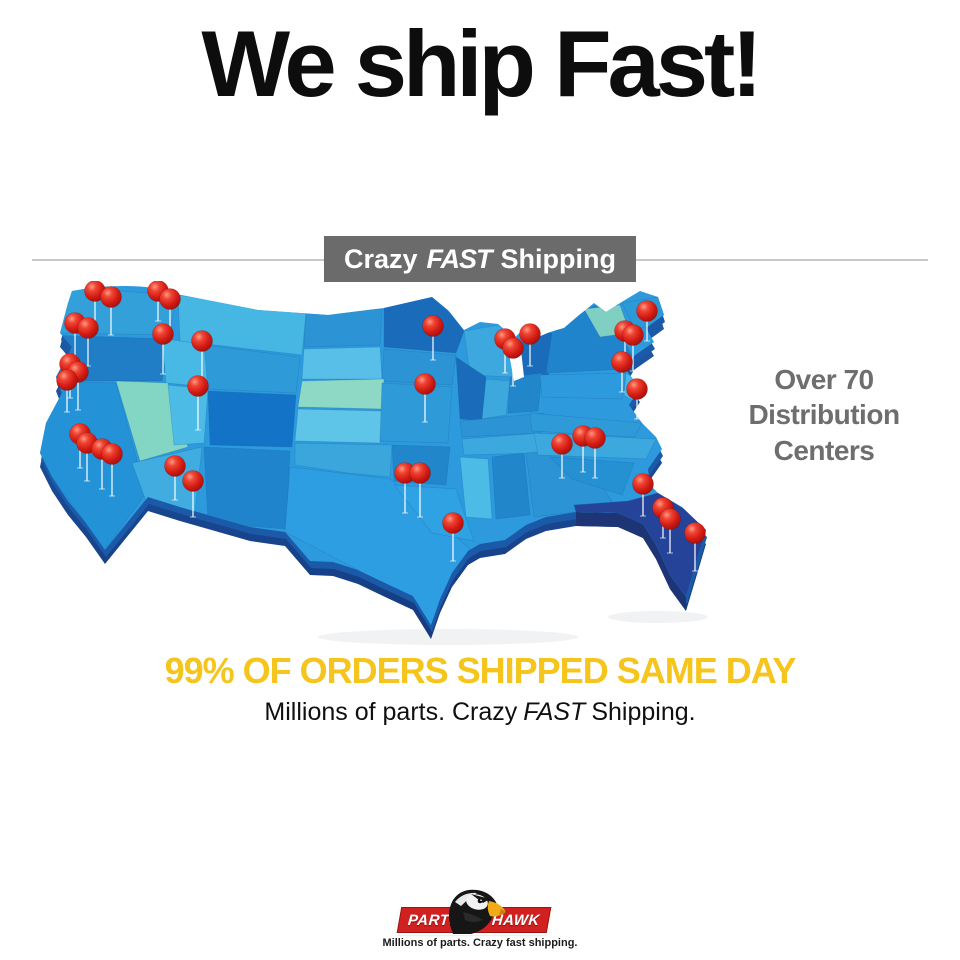 The width and height of the screenshot is (960, 960). What do you see at coordinates (480, 670) in the screenshot?
I see `same-day-headline: 99% OF ORDERS SHIPPED SAME DAY` at bounding box center [480, 670].